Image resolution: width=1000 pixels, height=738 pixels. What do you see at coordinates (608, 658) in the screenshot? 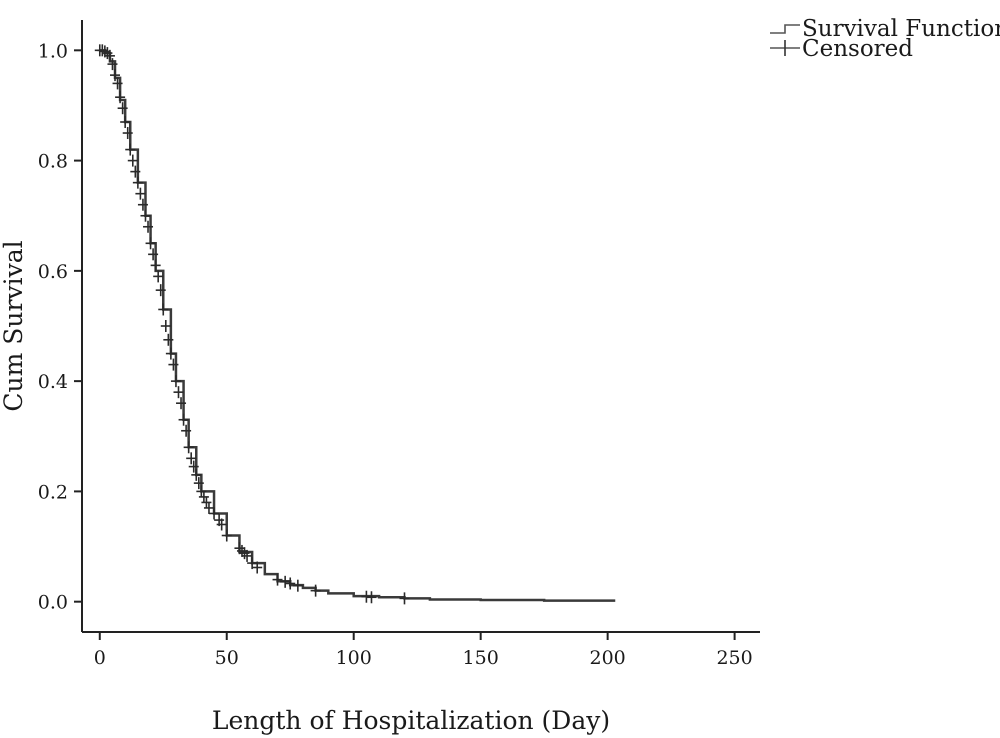
I see `x-tick-label: 200` at bounding box center [608, 658].